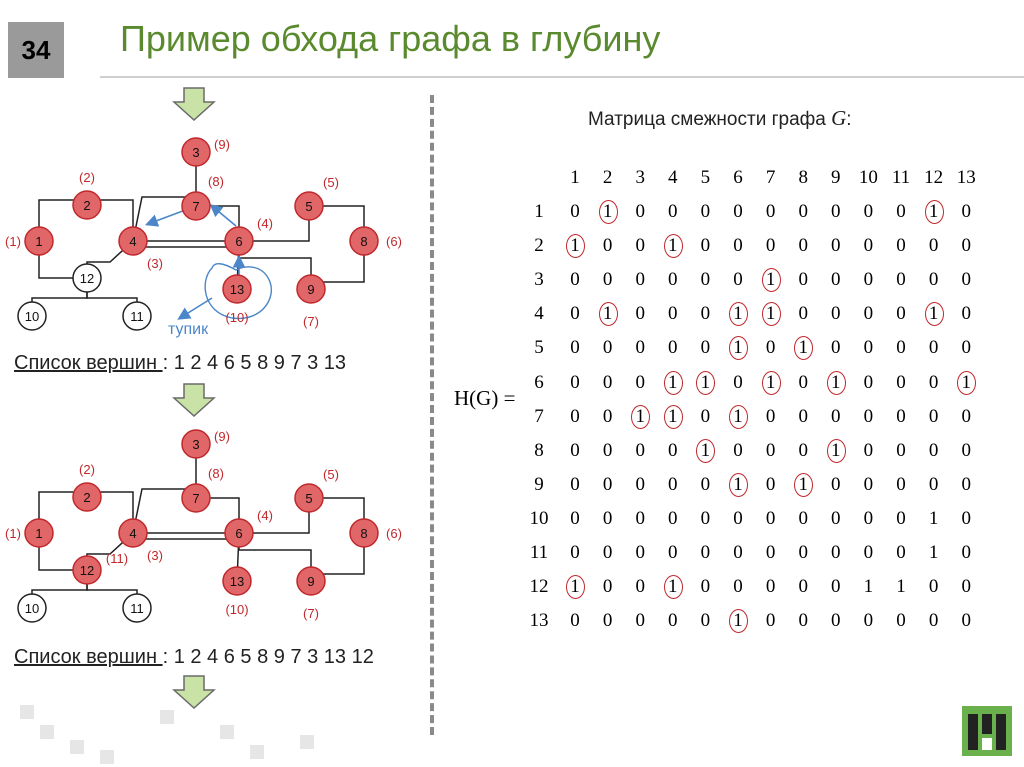 Image resolution: width=1024 pixels, height=767 pixels. Describe the element at coordinates (36, 50) in the screenshot. I see `slide-number: 34` at that location.